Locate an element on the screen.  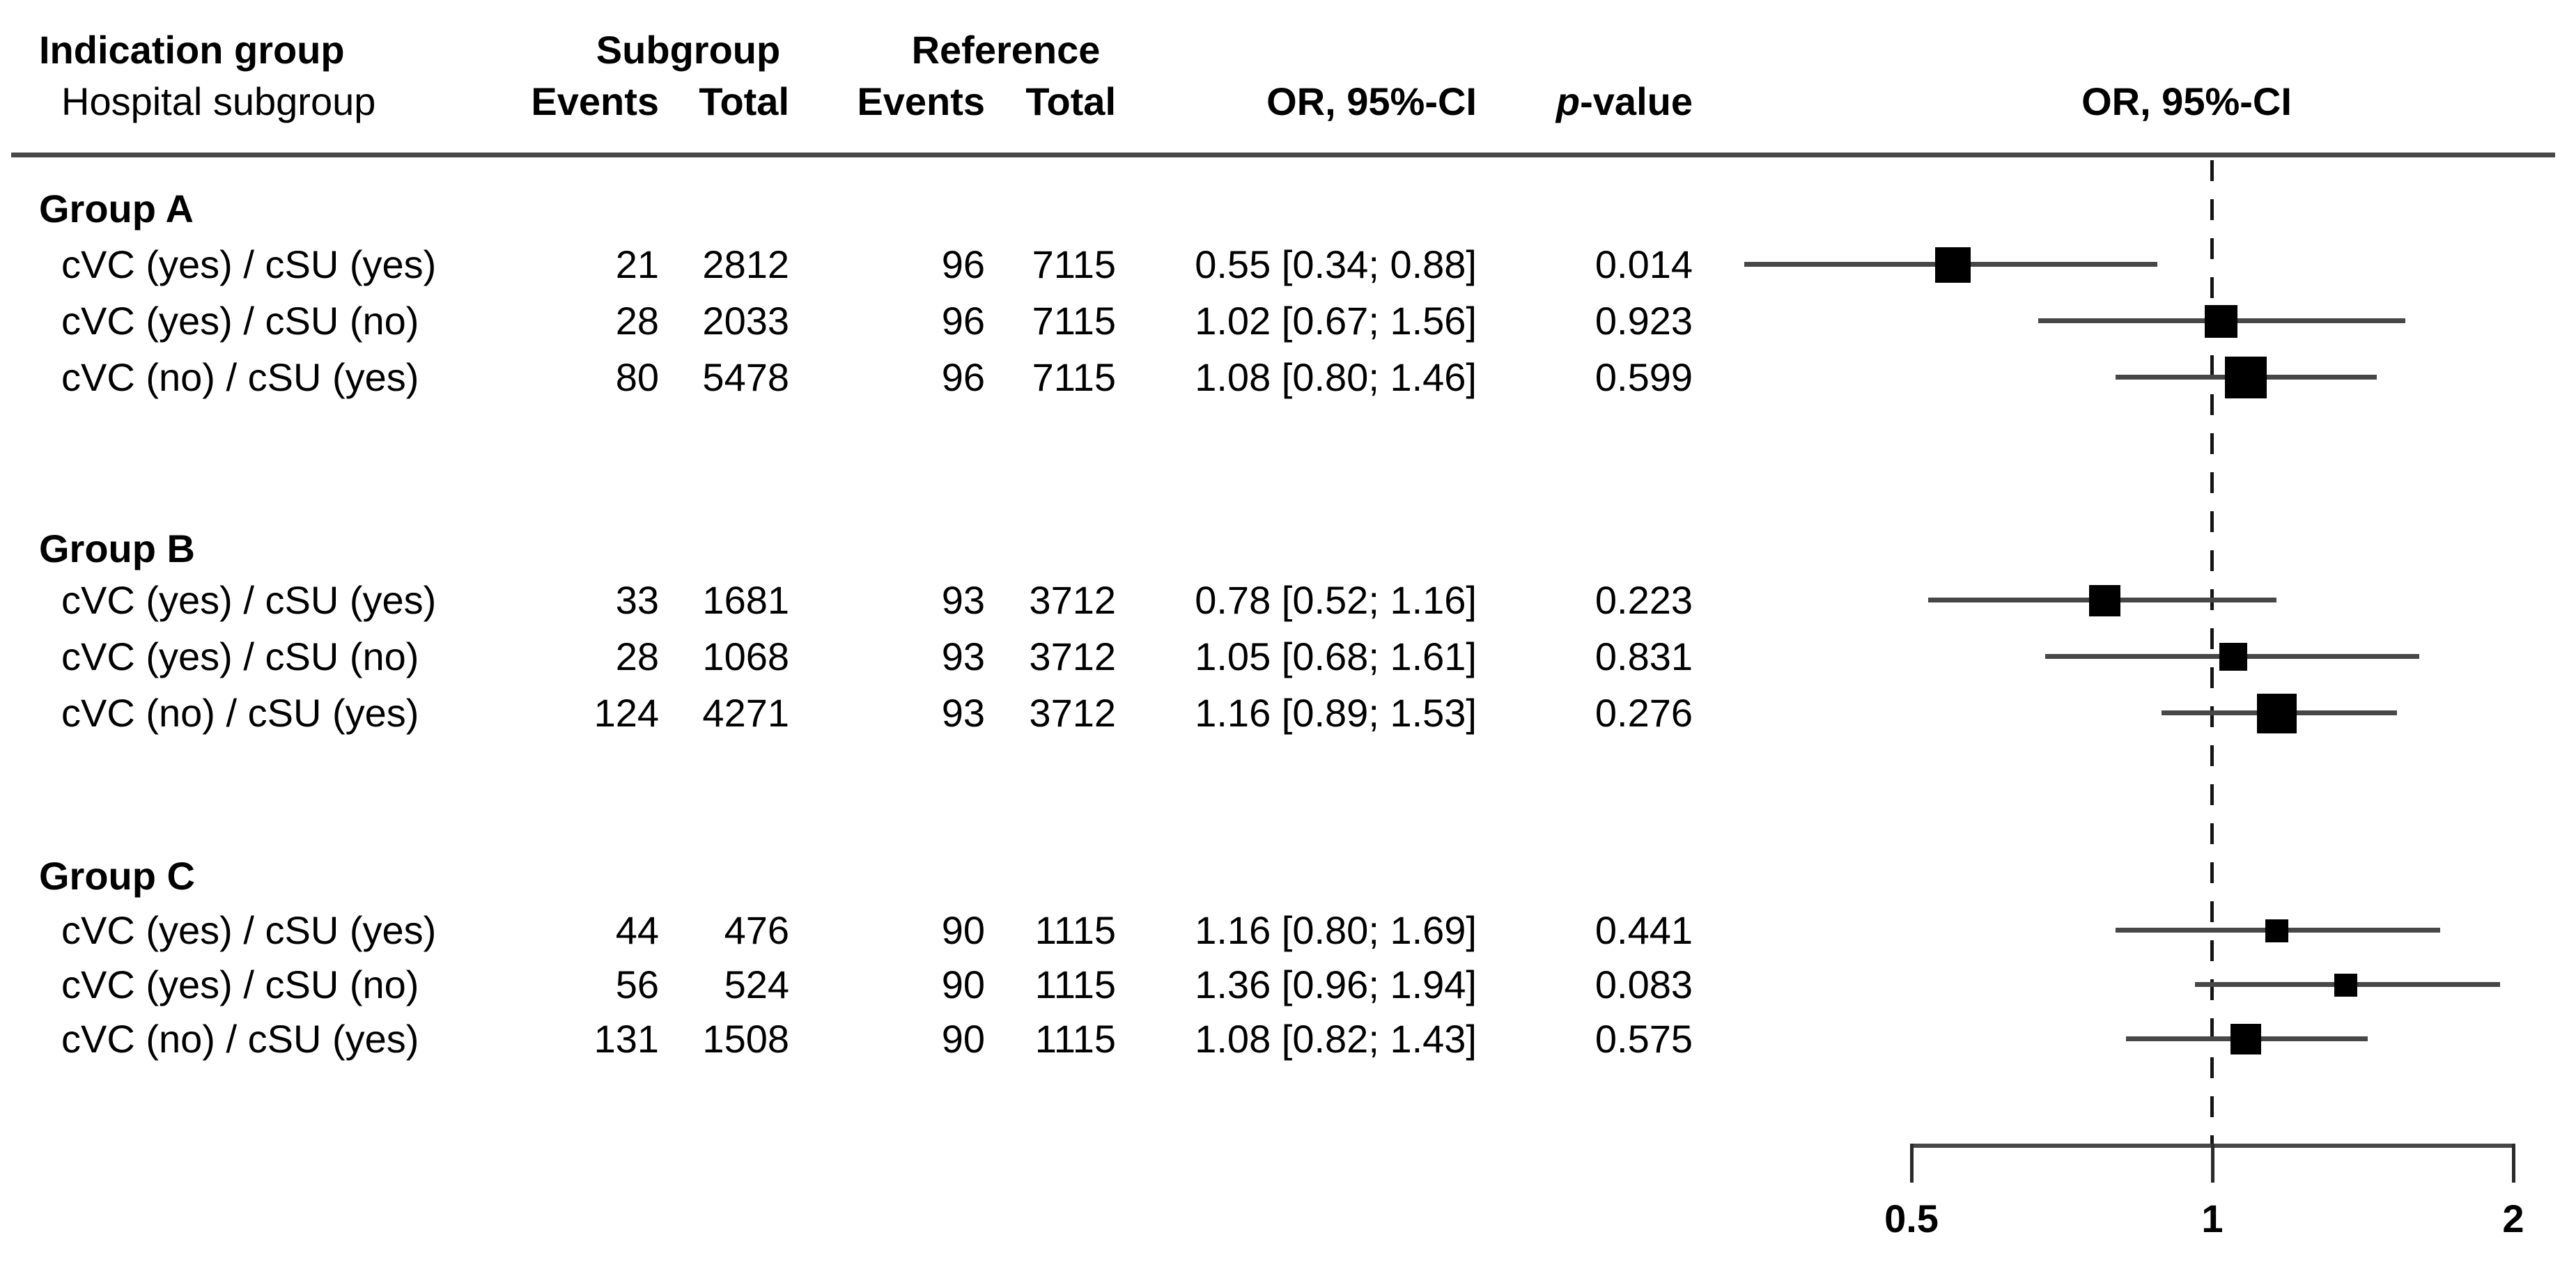
row-total: 1681 is located at coordinates (745, 600).